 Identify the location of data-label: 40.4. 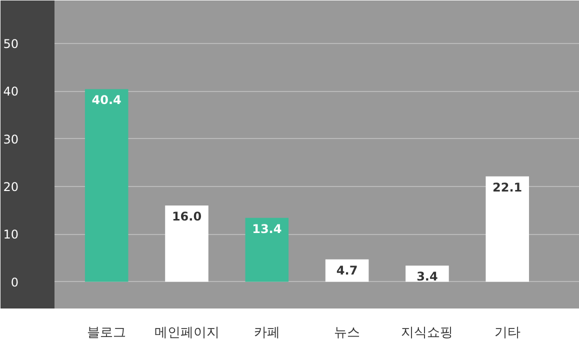
(107, 100).